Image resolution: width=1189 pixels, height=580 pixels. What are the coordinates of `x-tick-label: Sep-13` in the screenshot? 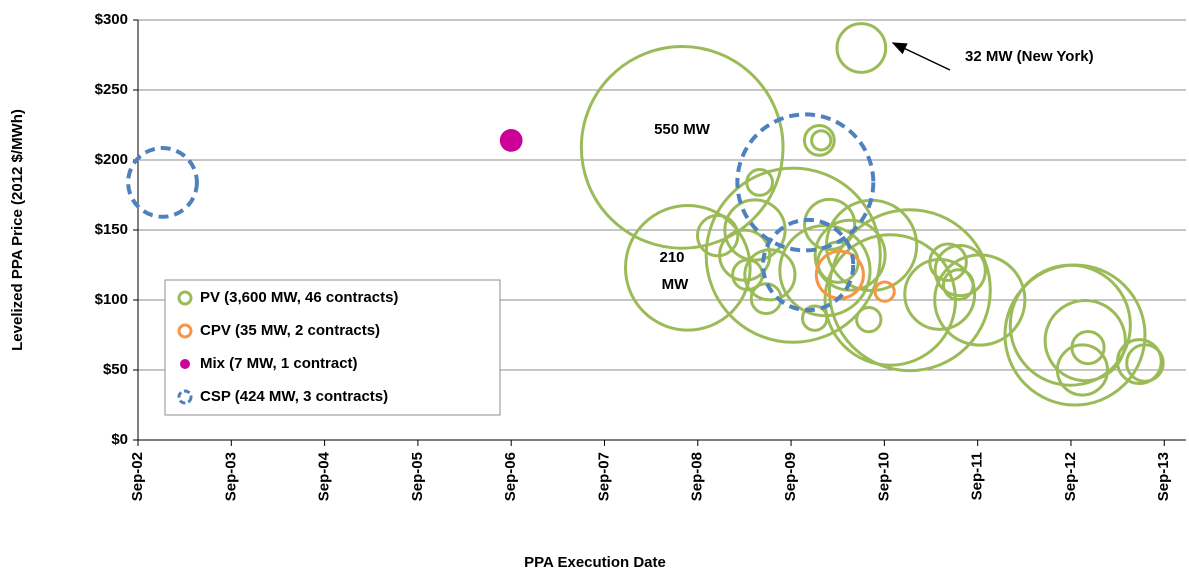 It's located at (1163, 476).